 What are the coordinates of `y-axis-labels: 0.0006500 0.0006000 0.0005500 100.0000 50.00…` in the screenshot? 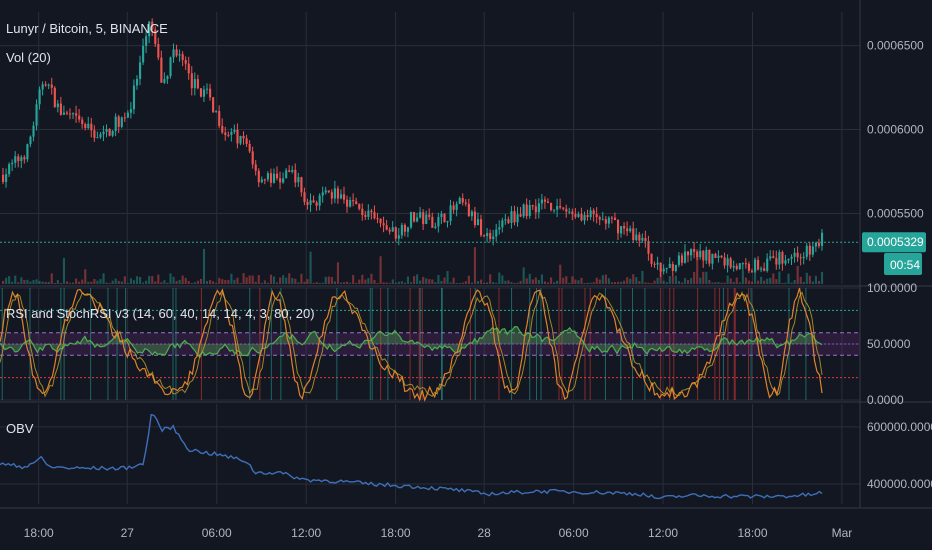 It's located at (899, 265).